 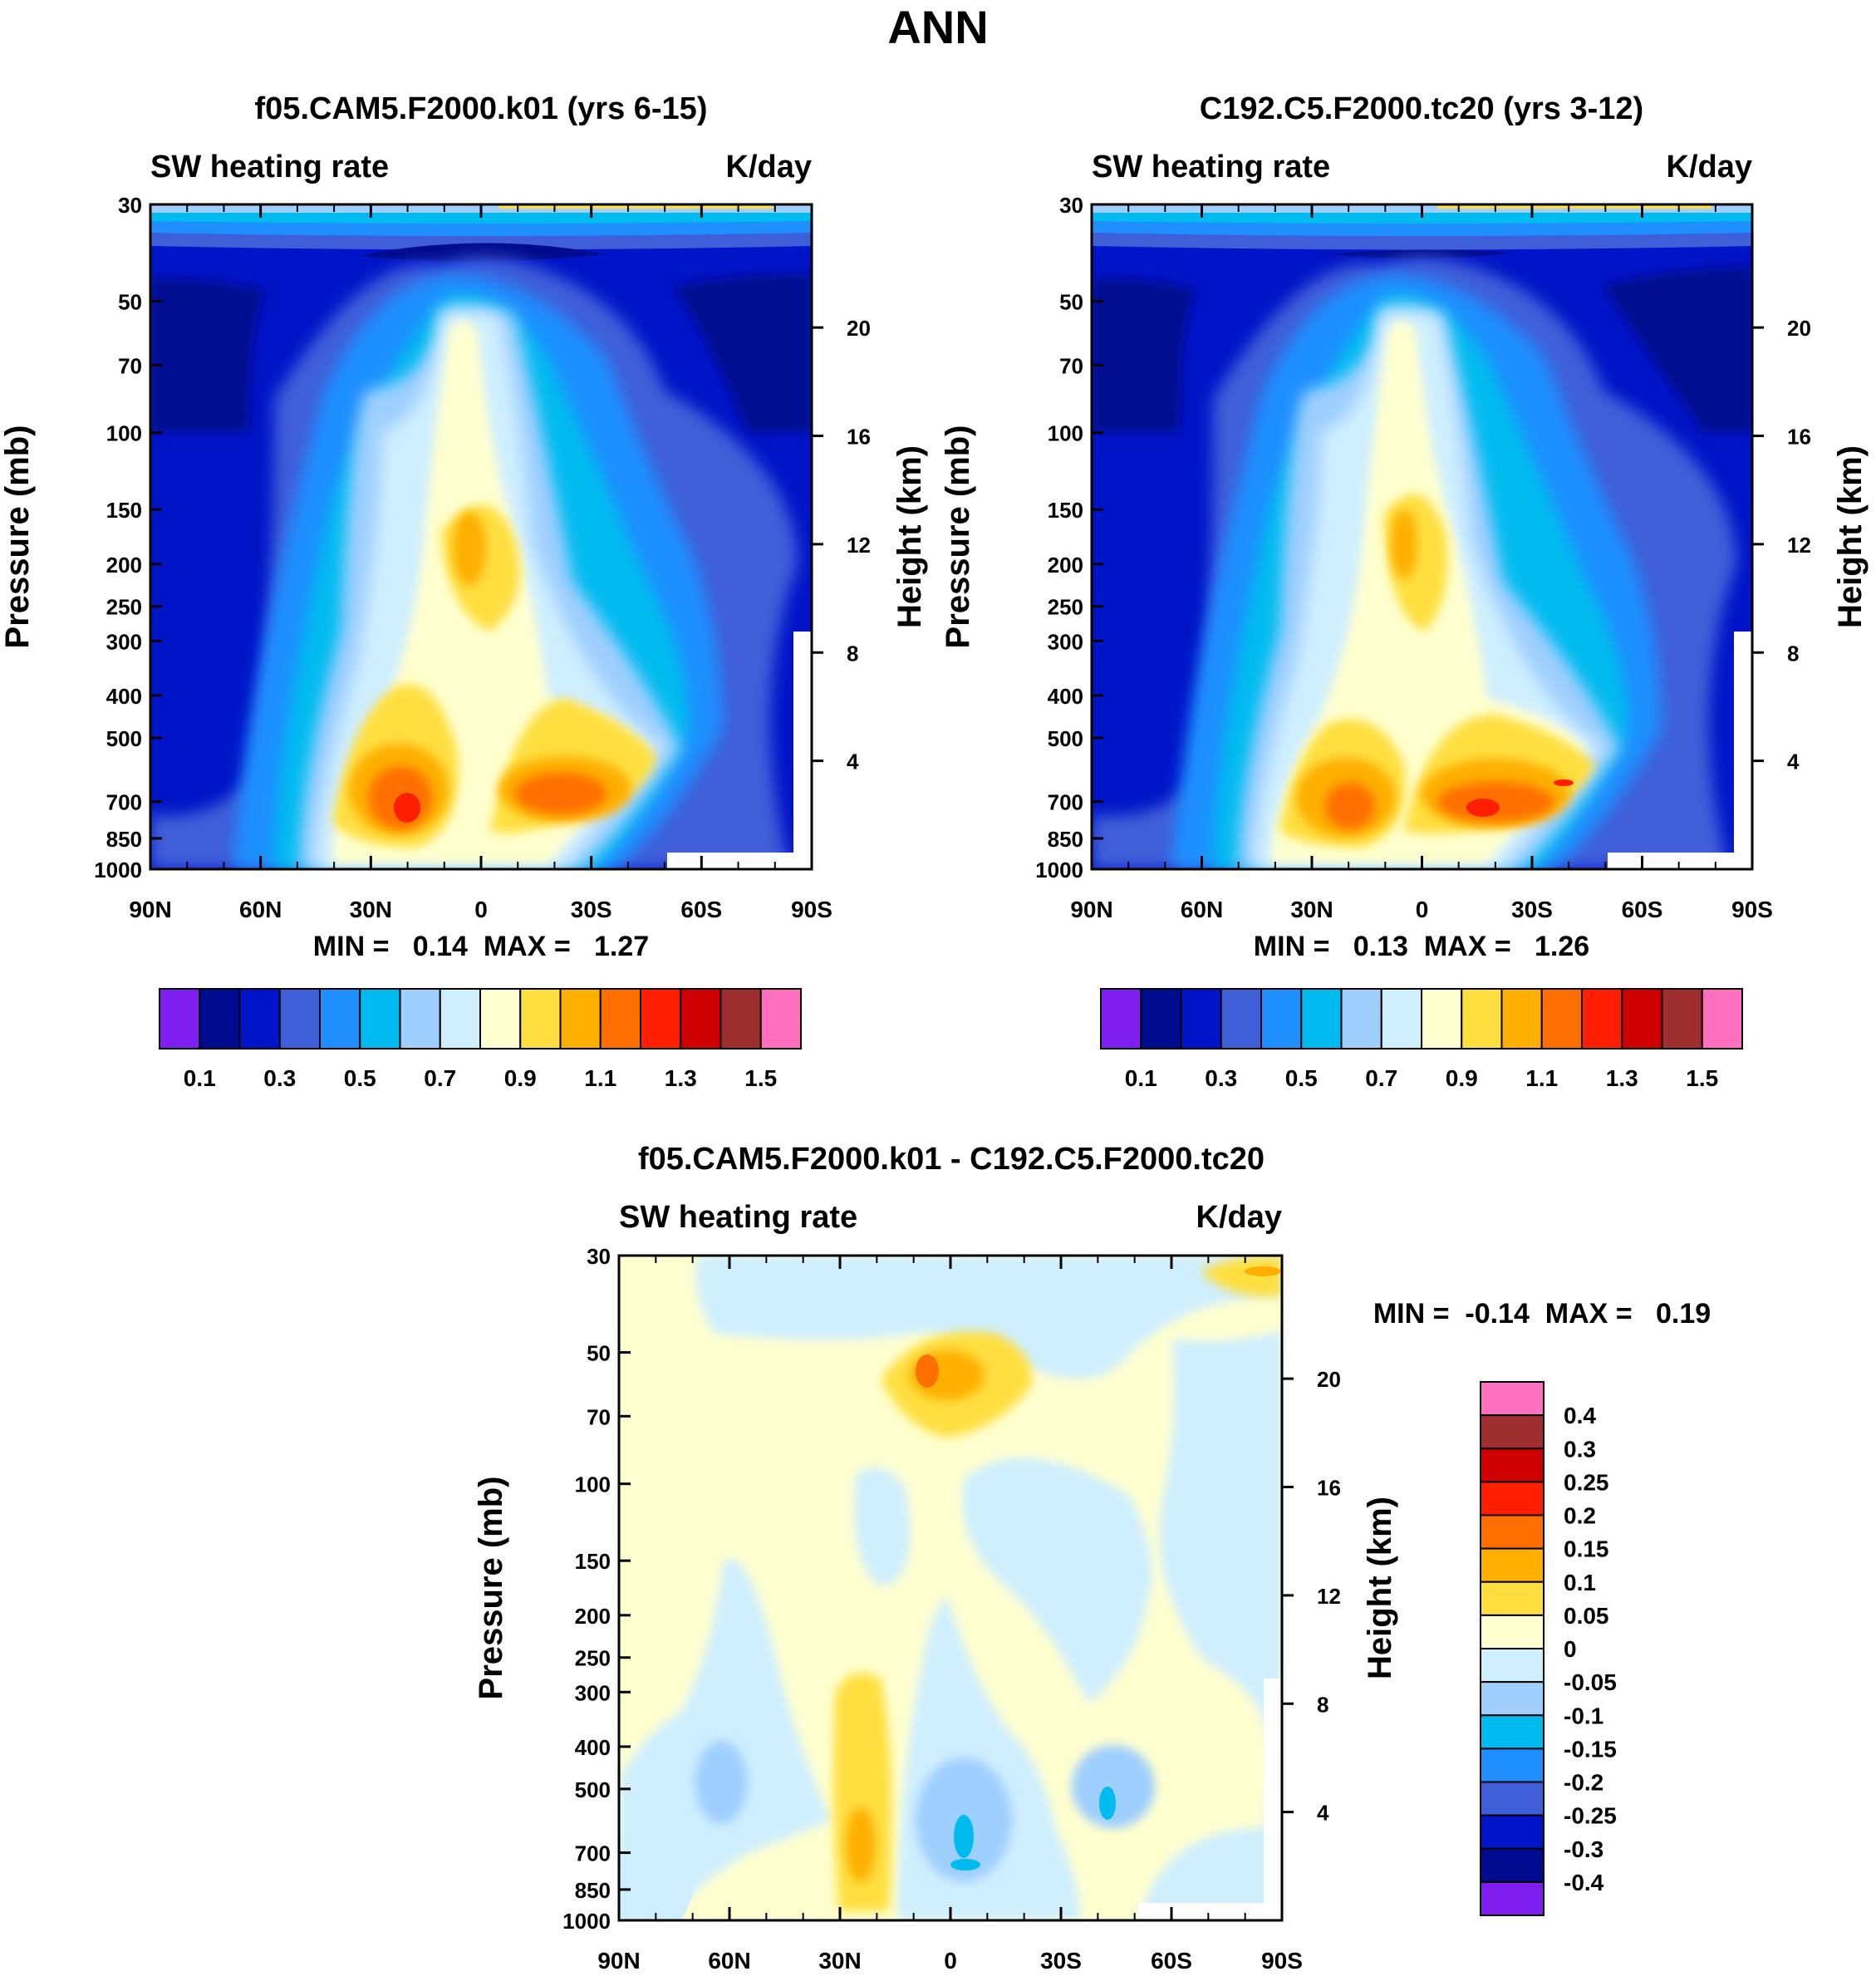 I want to click on figure-title: ANN, so click(x=938, y=27).